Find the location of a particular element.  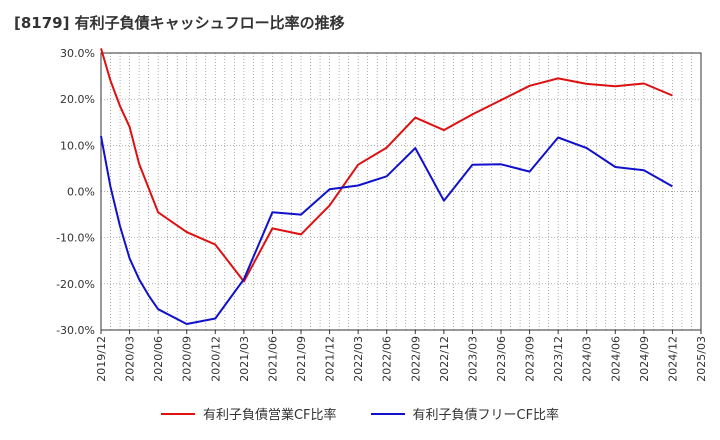

x-tick-label: 2019/12 is located at coordinates (101, 359).